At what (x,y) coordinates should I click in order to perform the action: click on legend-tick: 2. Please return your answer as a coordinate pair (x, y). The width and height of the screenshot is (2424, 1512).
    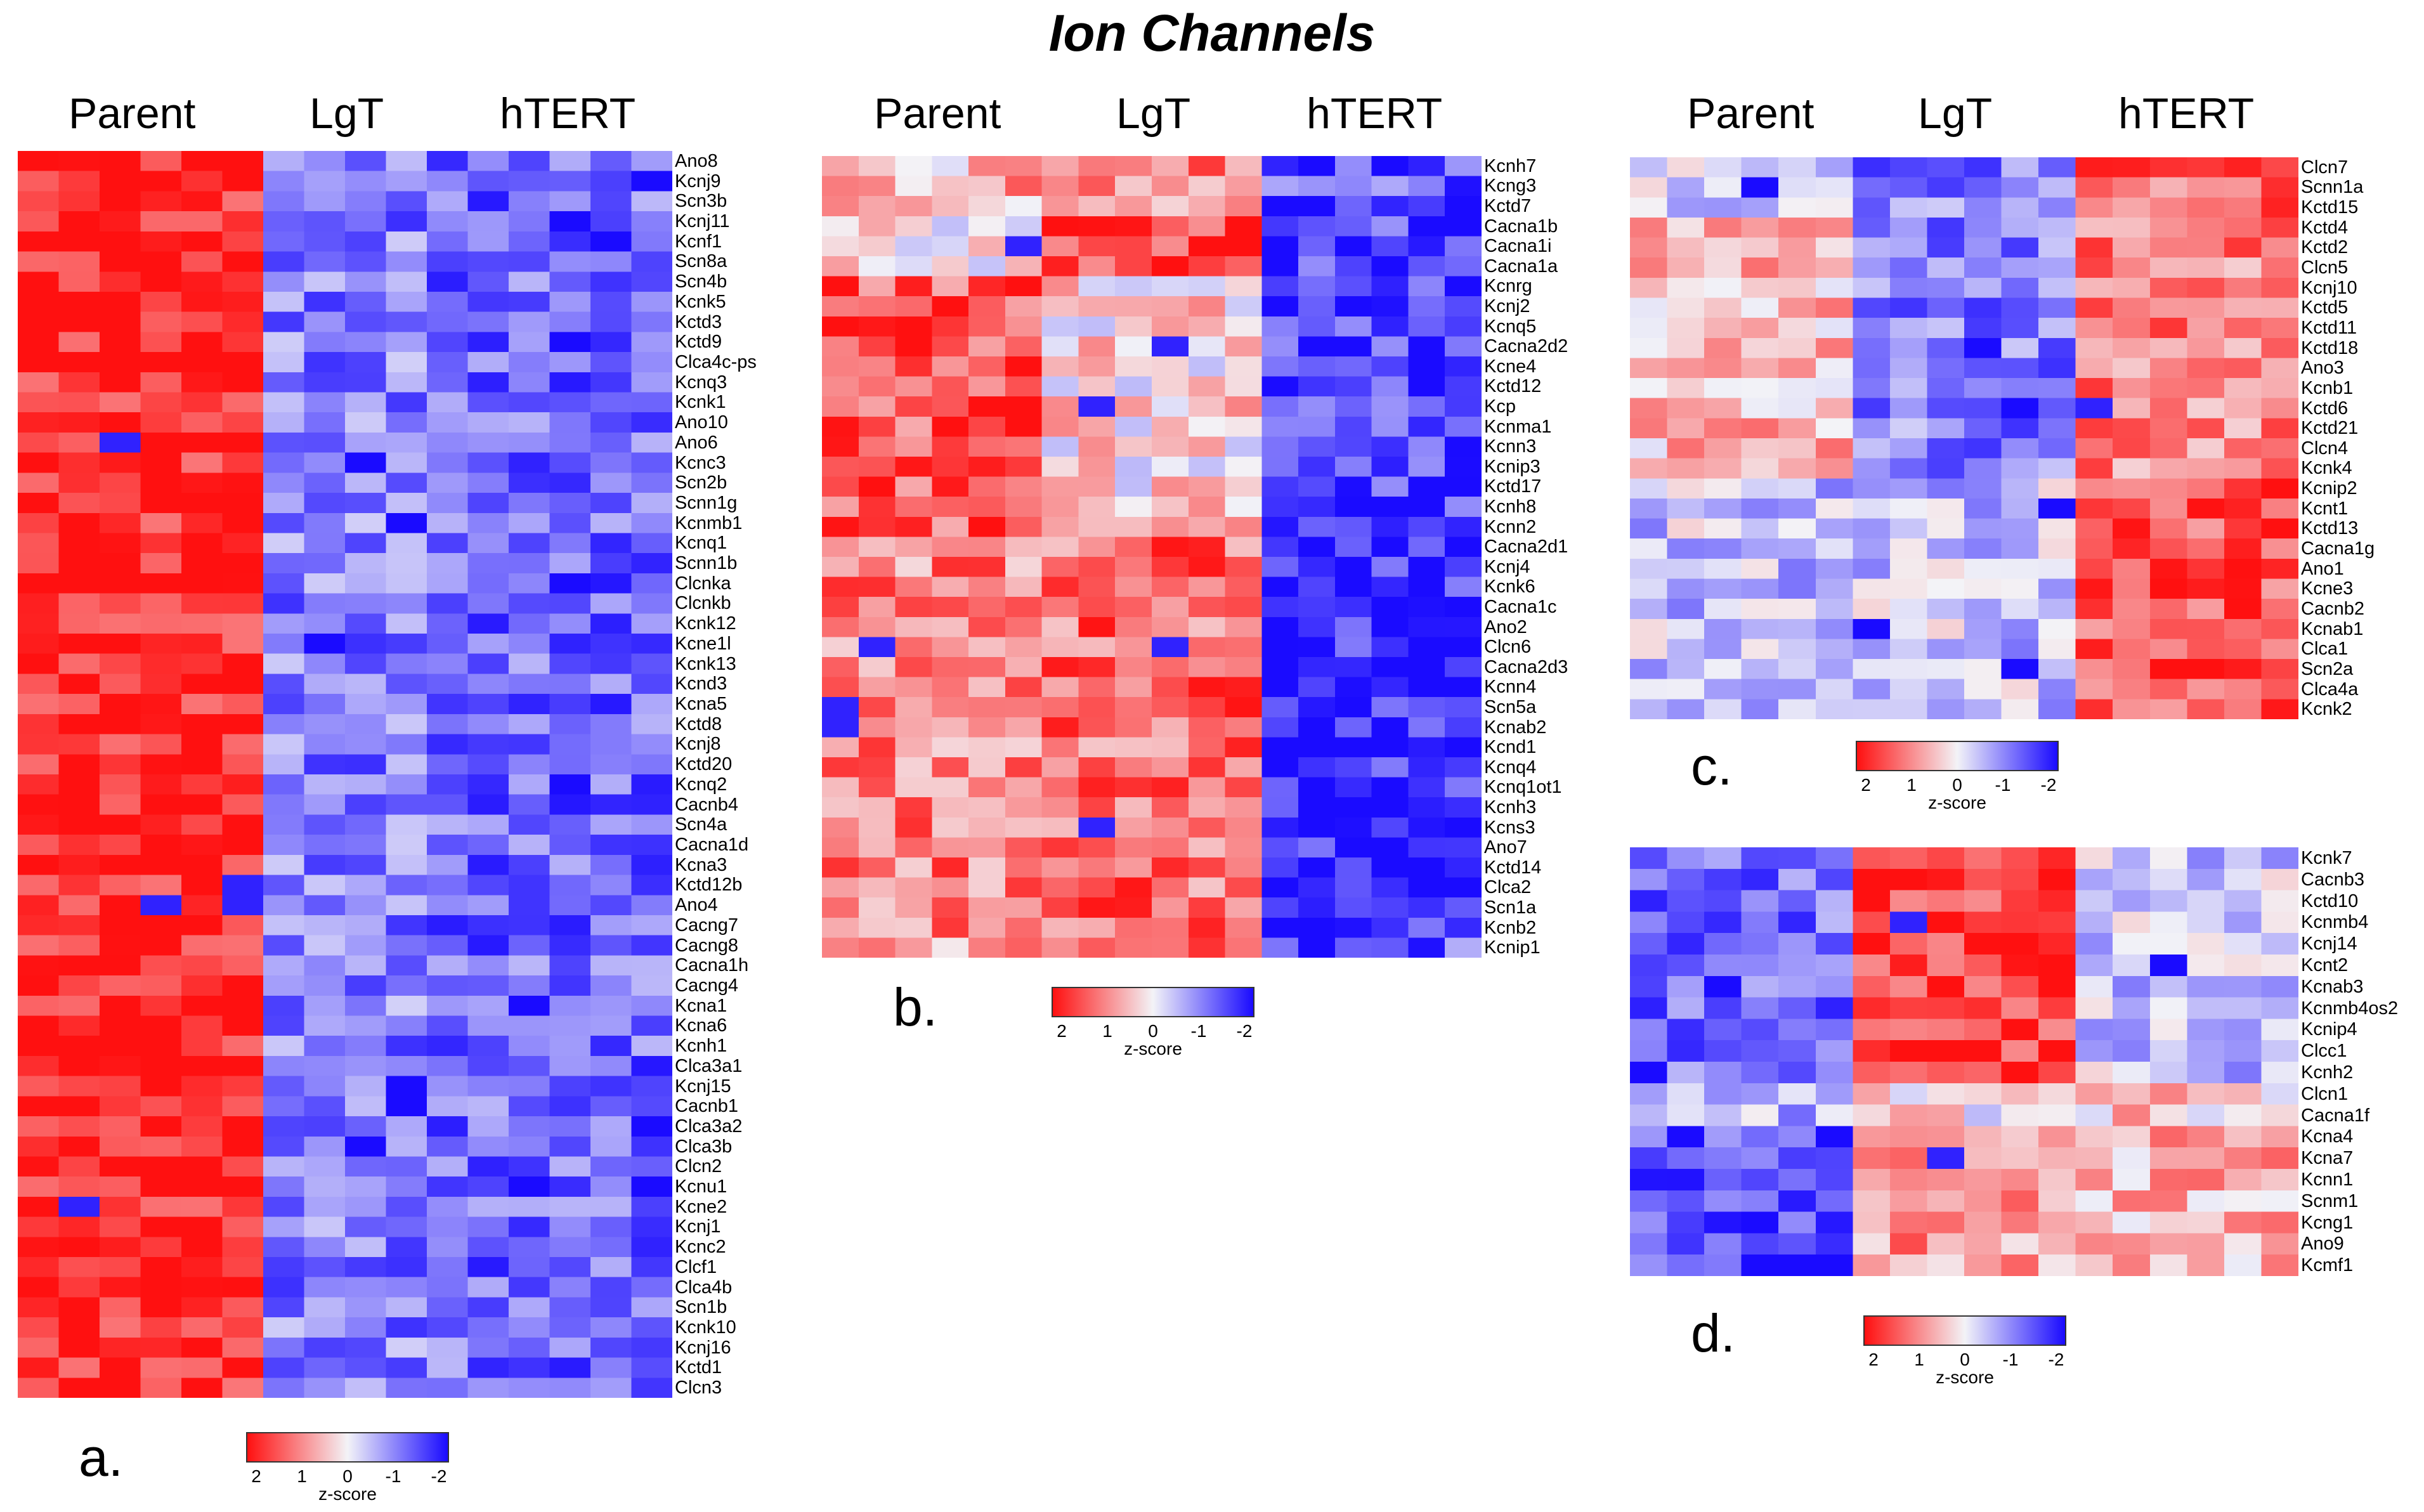
    Looking at the image, I should click on (256, 1476).